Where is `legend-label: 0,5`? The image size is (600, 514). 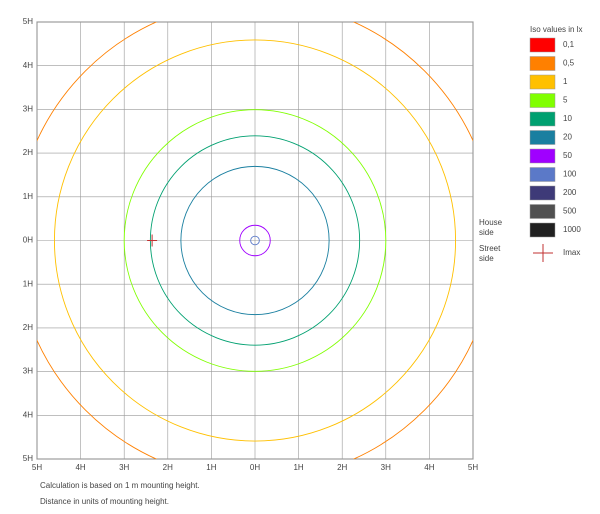
legend-label: 0,5 is located at coordinates (569, 63).